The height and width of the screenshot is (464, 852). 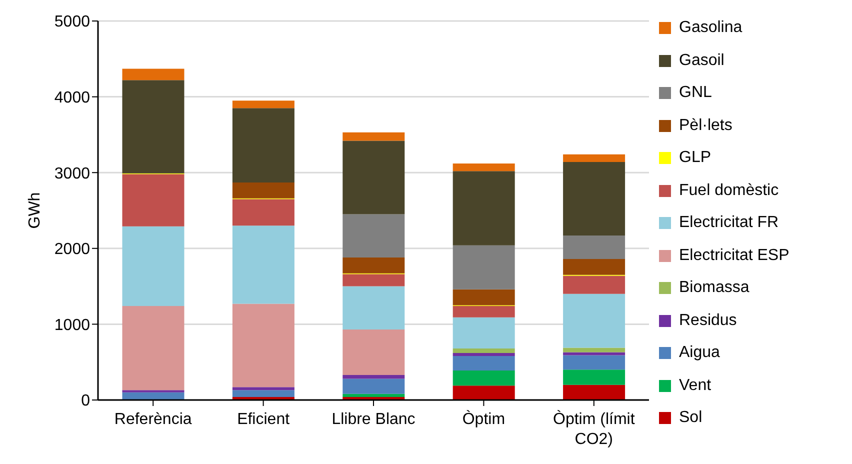 What do you see at coordinates (690, 418) in the screenshot?
I see `legend-label: Sol` at bounding box center [690, 418].